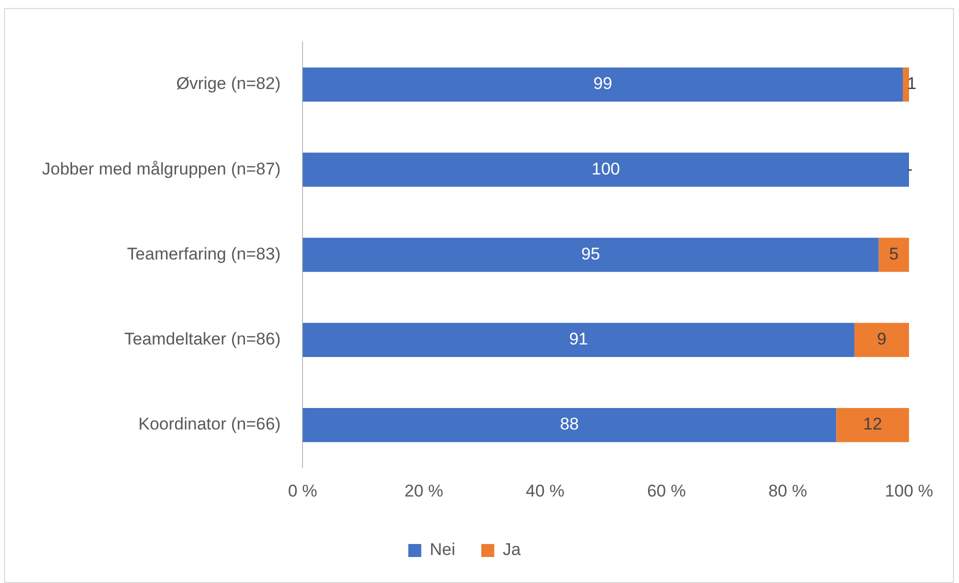 The width and height of the screenshot is (959, 583). I want to click on data-label: 91, so click(578, 339).